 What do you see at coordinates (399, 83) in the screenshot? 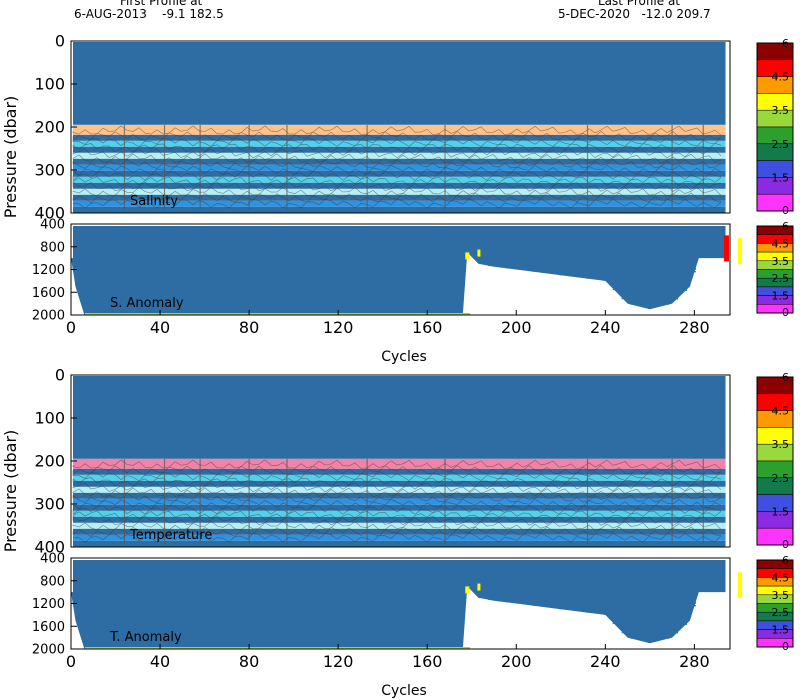
I see `upper-field` at bounding box center [399, 83].